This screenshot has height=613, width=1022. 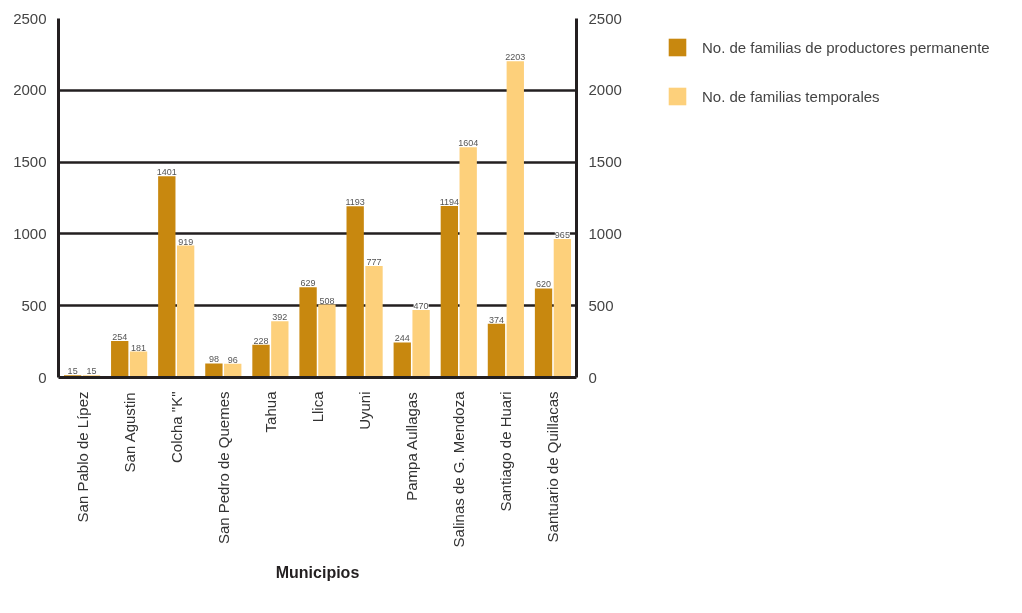 I want to click on data-label: 470, so click(x=421, y=306).